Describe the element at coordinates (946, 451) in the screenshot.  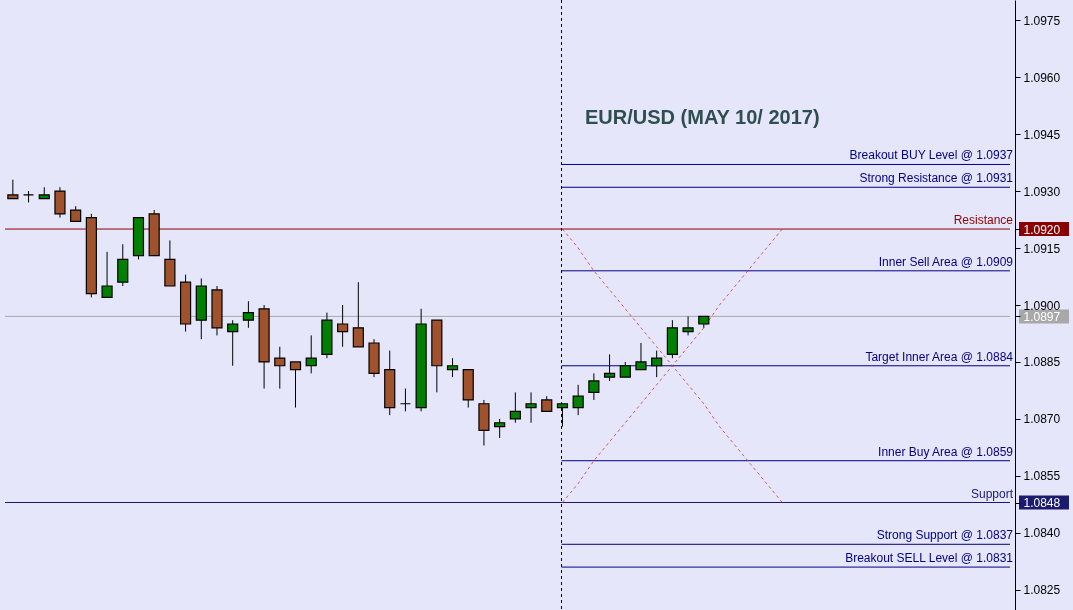
I see `ref-line-label: Inner Buy Area @ 1.0859` at that location.